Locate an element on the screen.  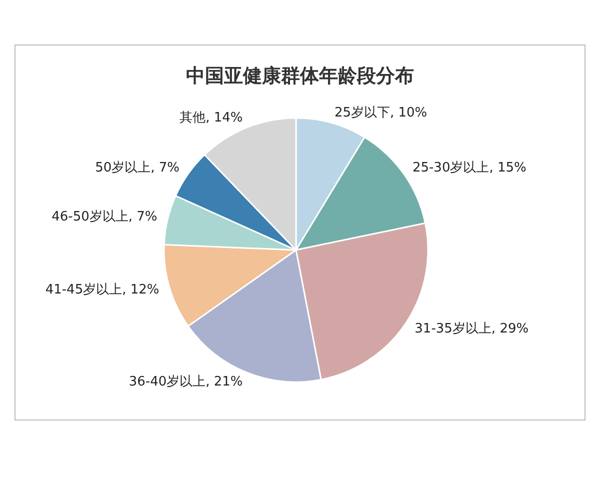
slice-label: 其他, 14% is located at coordinates (211, 117).